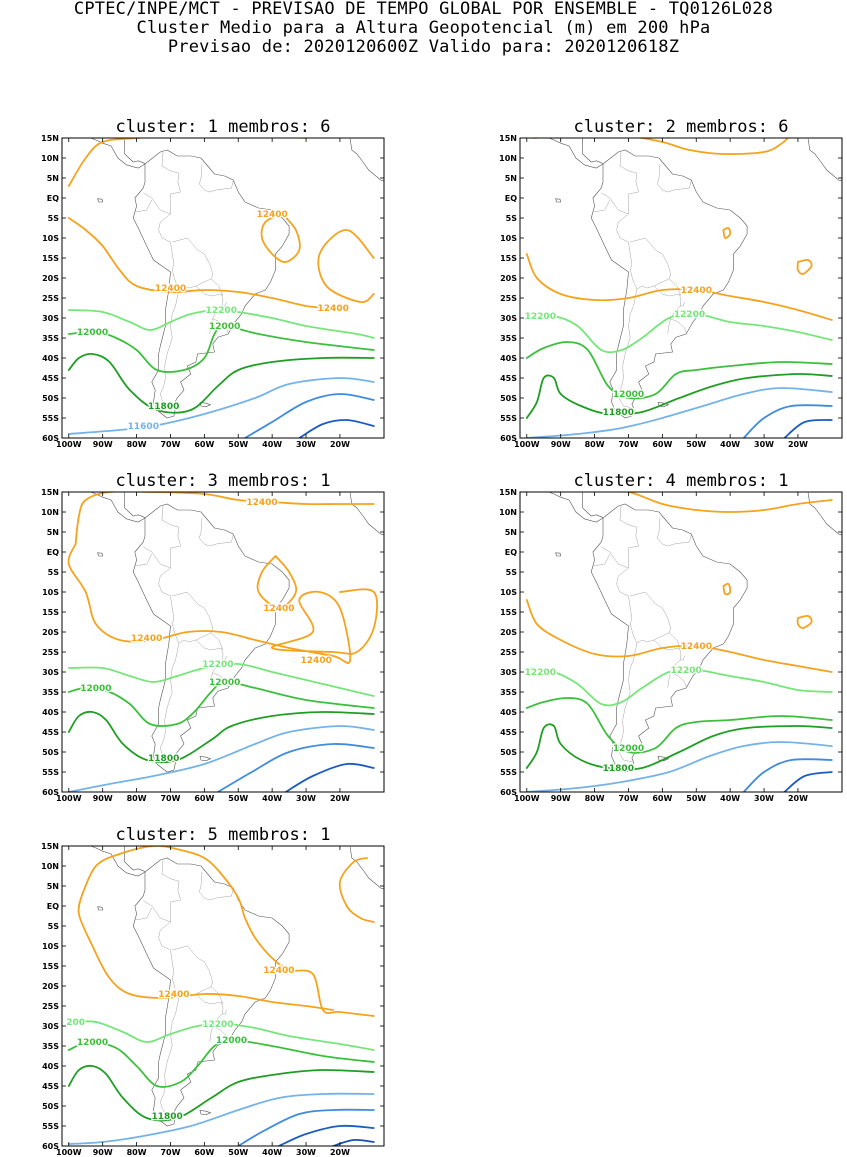  I want to click on lat-tick-label: 35S, so click(50, 1046).